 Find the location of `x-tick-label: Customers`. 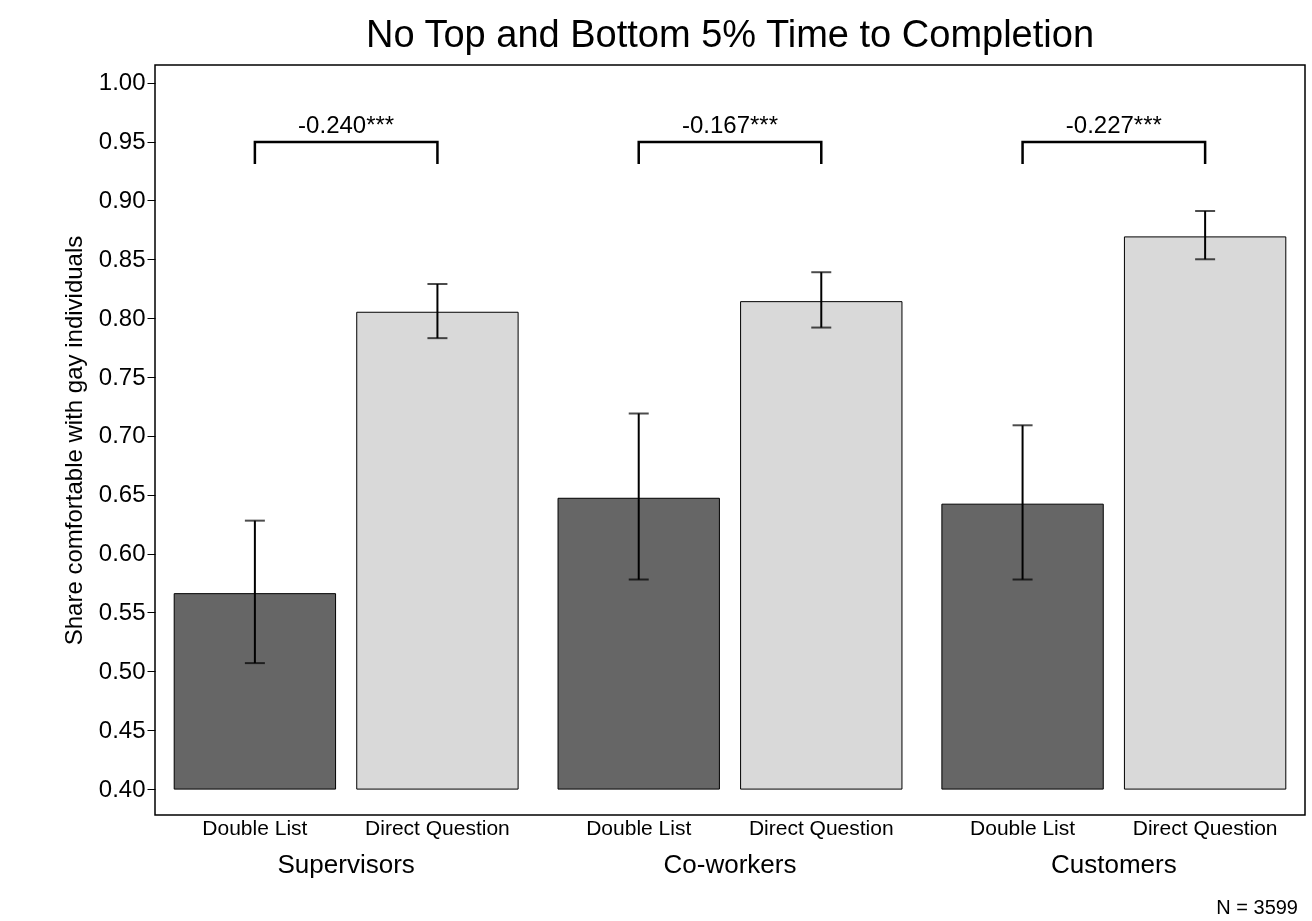

x-tick-label: Customers is located at coordinates (1113, 863).